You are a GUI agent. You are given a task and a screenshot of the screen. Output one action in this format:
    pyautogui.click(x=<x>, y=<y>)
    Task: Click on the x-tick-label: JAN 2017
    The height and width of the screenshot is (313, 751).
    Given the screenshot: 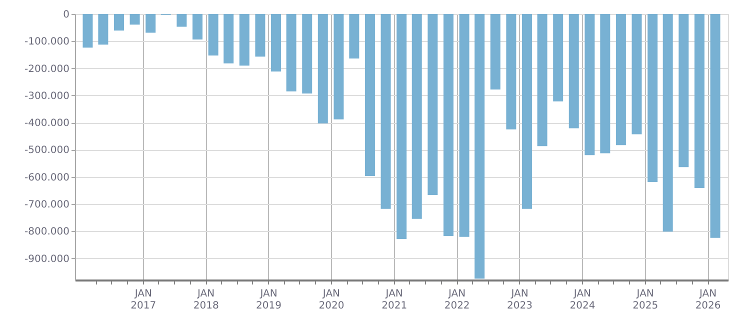 What is the action you would take?
    pyautogui.click(x=143, y=300)
    